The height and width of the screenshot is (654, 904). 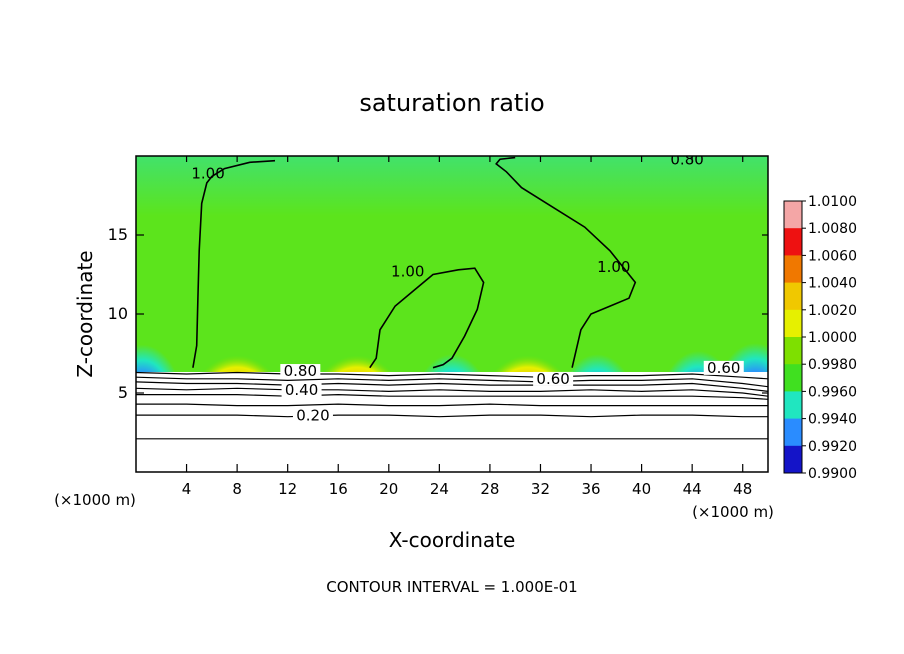 What do you see at coordinates (388, 489) in the screenshot?
I see `x-tick-label: 20` at bounding box center [388, 489].